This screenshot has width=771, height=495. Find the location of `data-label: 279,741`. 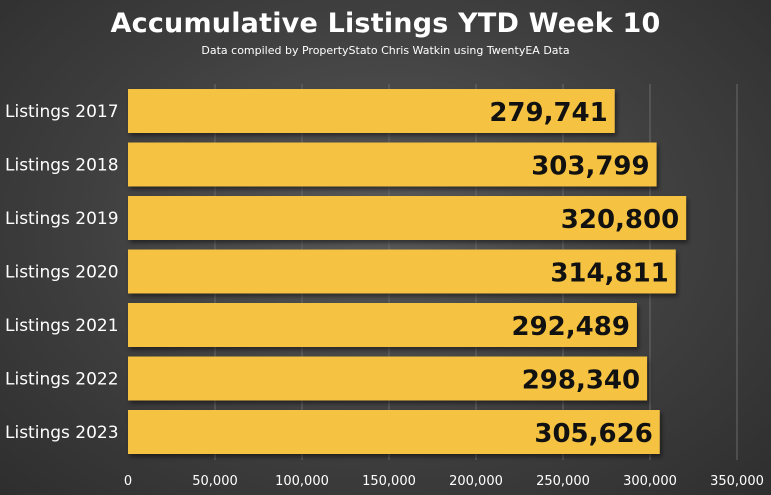

data-label: 279,741 is located at coordinates (548, 113).